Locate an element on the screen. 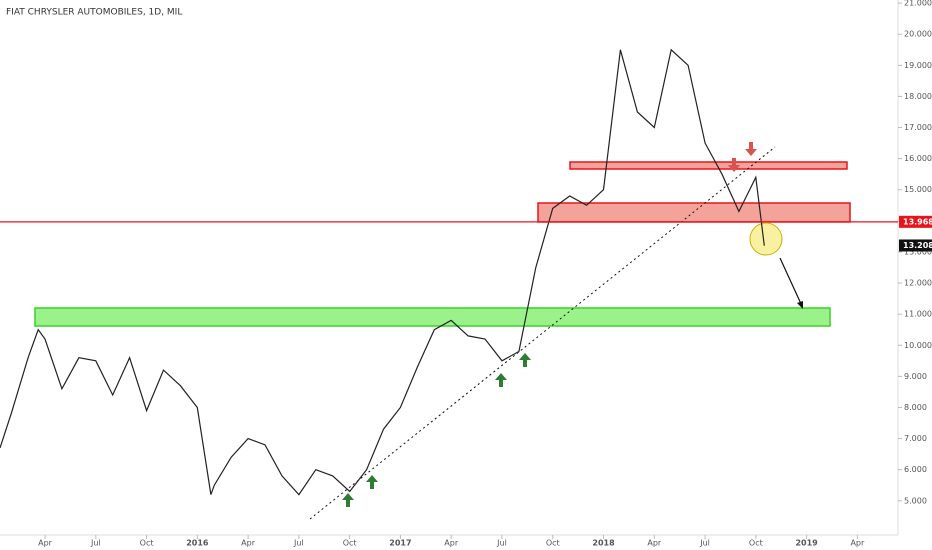  y-tick-label: 21.000 is located at coordinates (918, 4).